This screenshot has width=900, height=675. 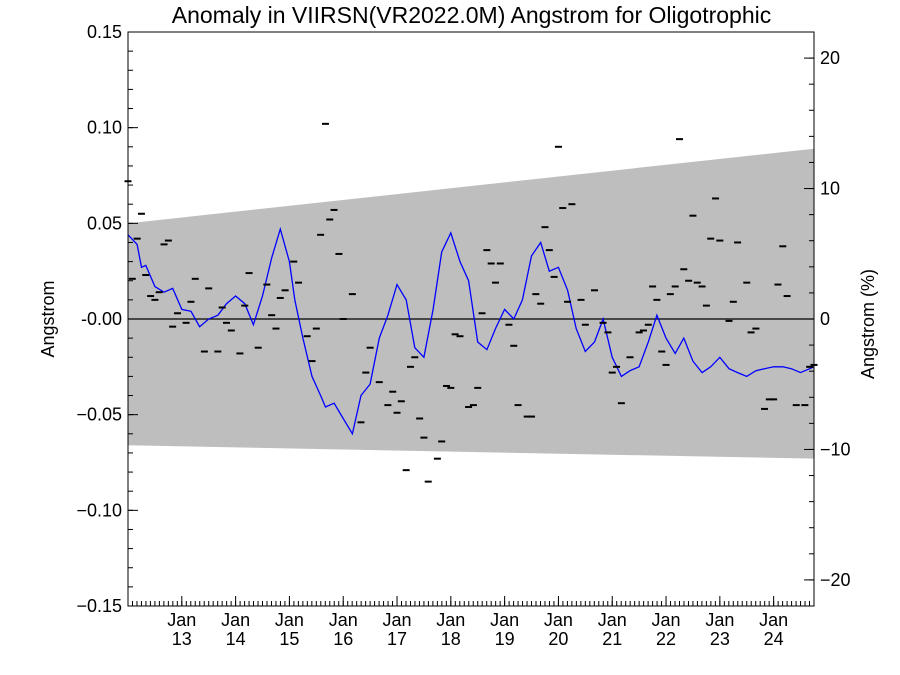 What do you see at coordinates (343, 639) in the screenshot?
I see `x-tick-year-label: 16` at bounding box center [343, 639].